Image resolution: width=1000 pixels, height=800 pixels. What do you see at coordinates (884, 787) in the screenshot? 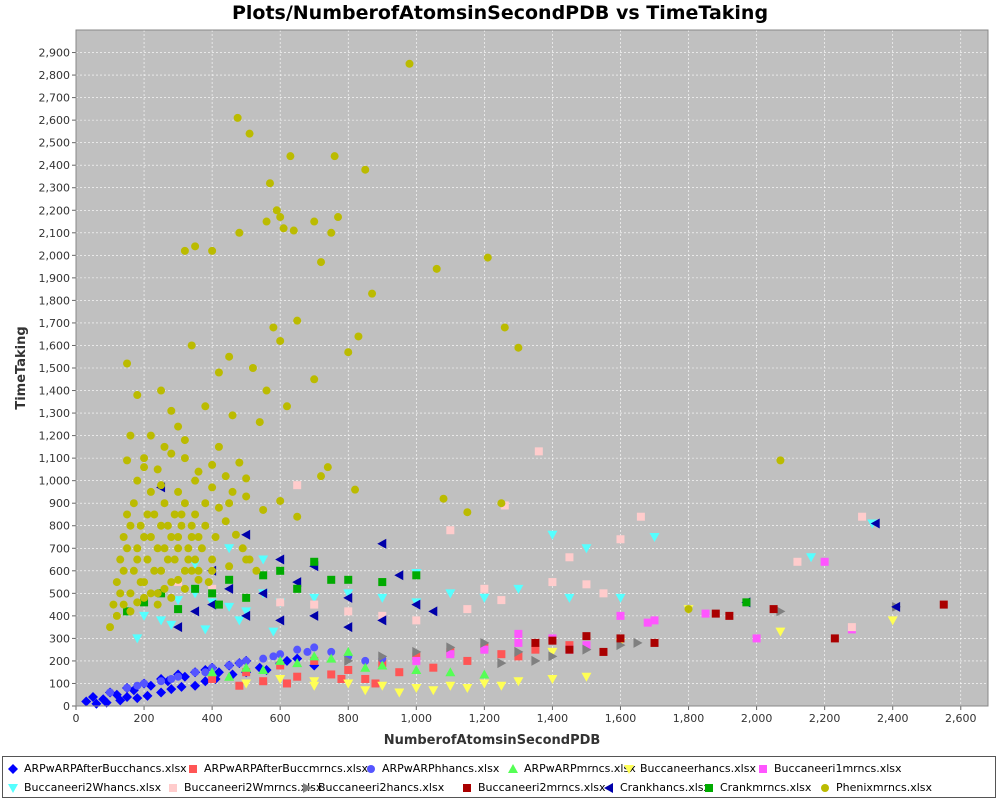
I see `legend-label: Phenixmrncs.xlsx` at bounding box center [884, 787].